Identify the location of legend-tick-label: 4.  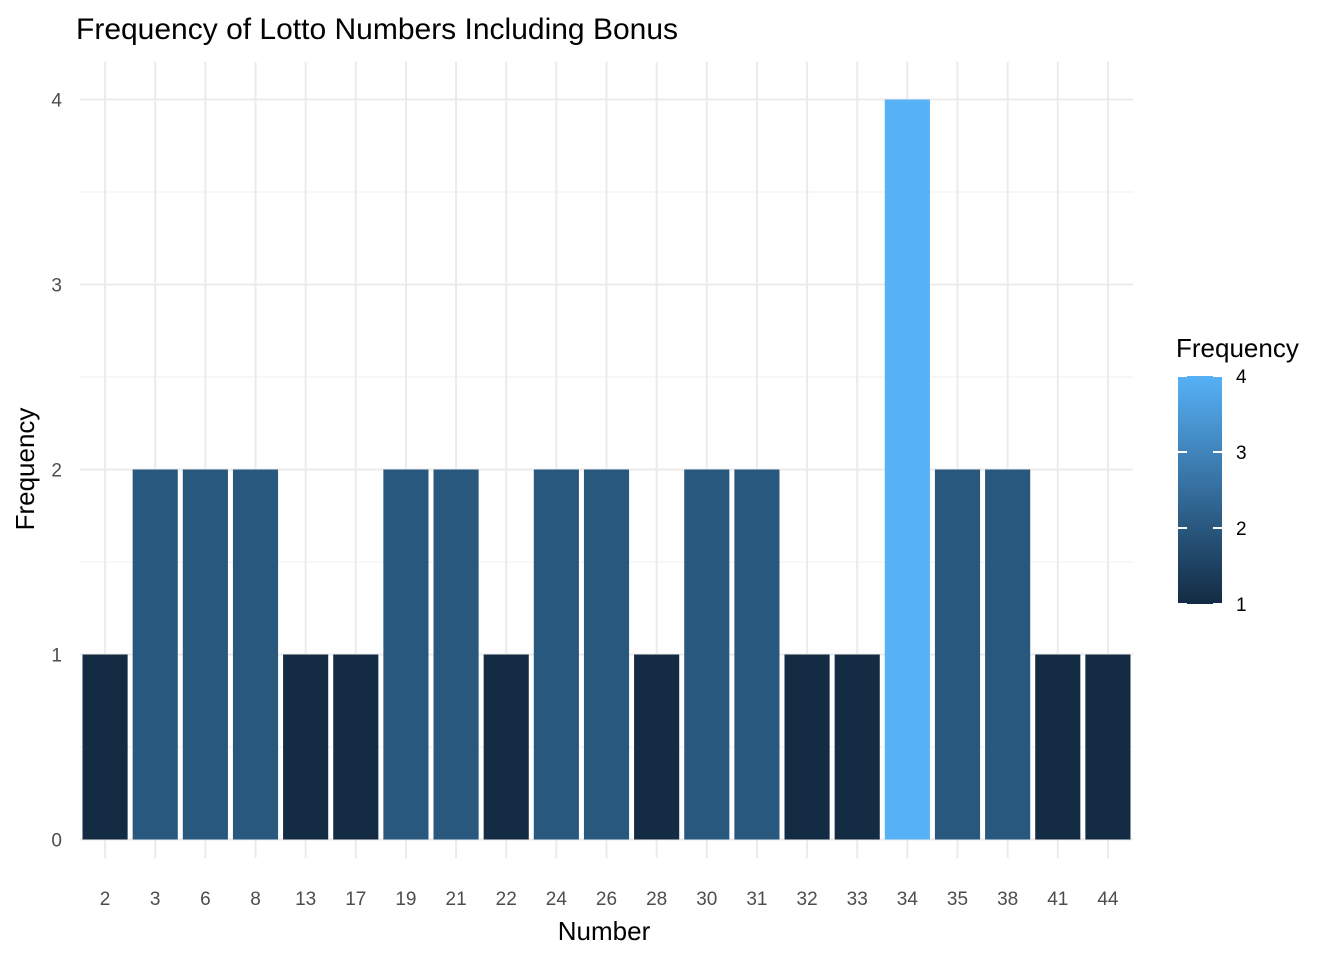
(1241, 377).